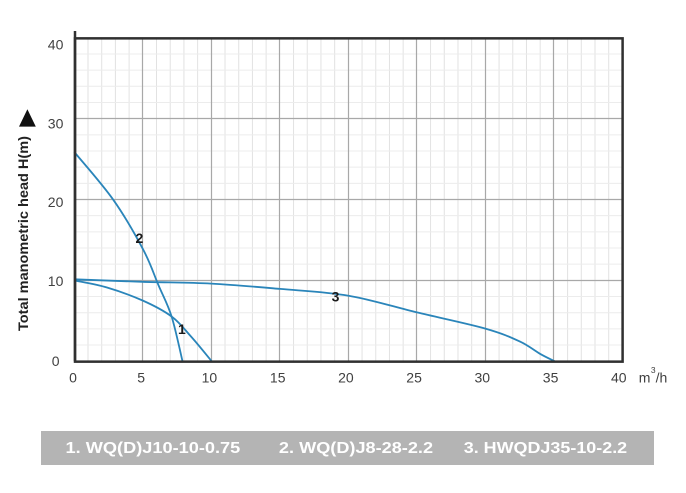 The width and height of the screenshot is (686, 493). I want to click on svg-text: 1, so click(182, 329).